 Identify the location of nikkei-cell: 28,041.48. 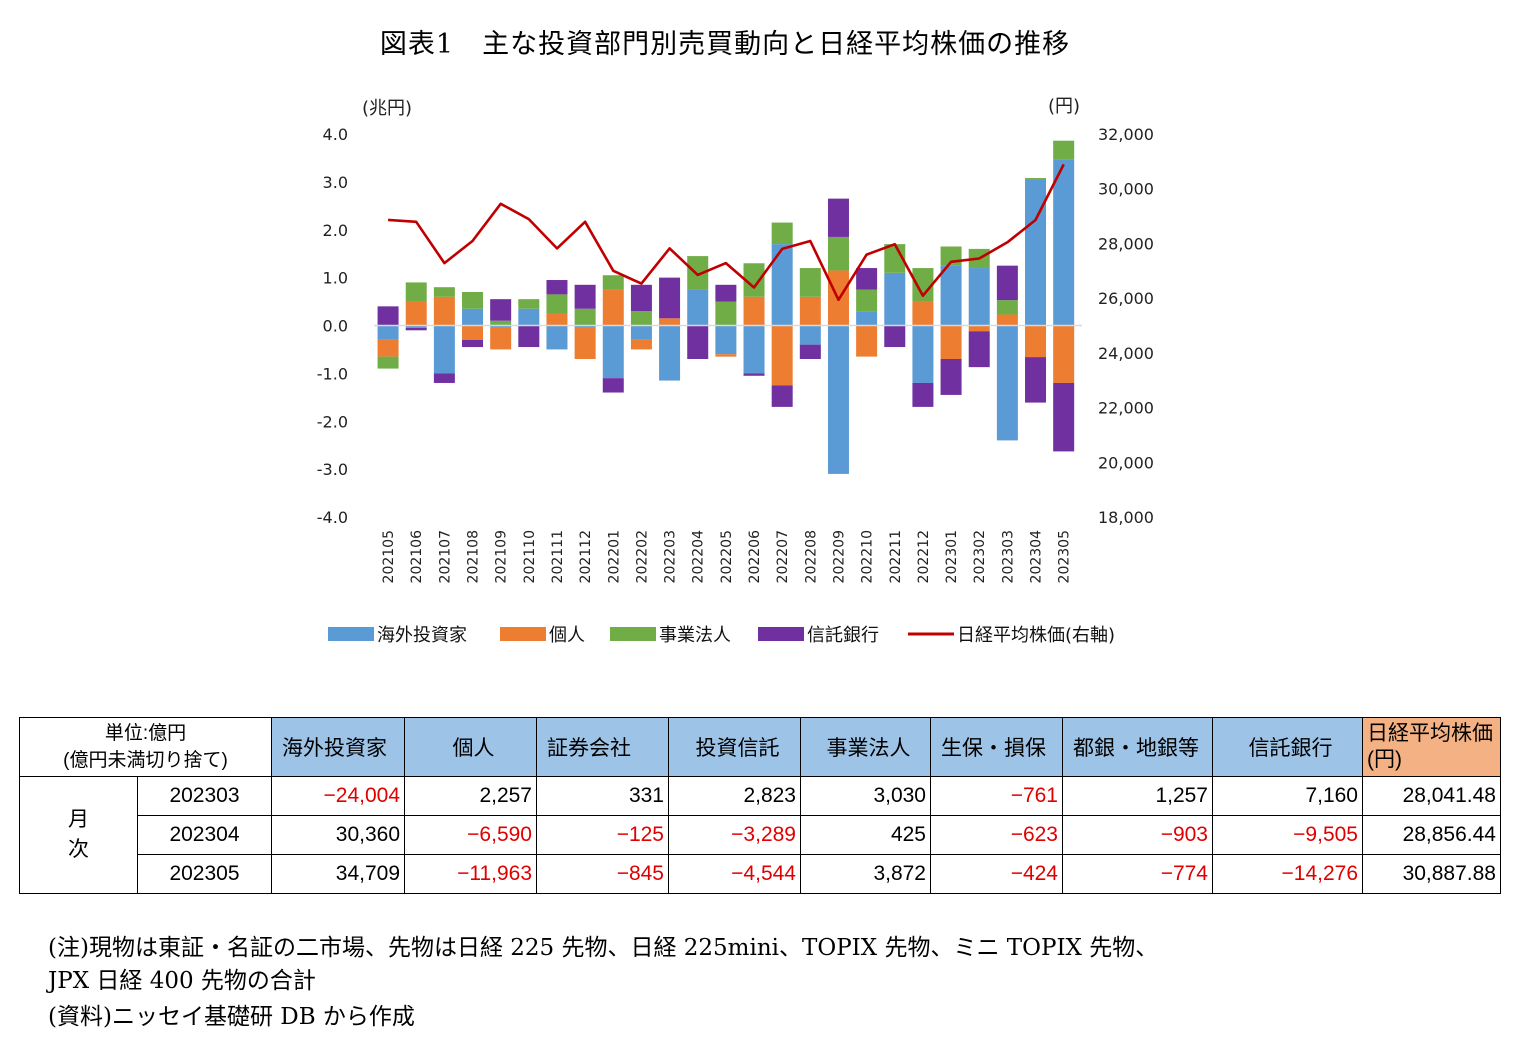
(1431, 796).